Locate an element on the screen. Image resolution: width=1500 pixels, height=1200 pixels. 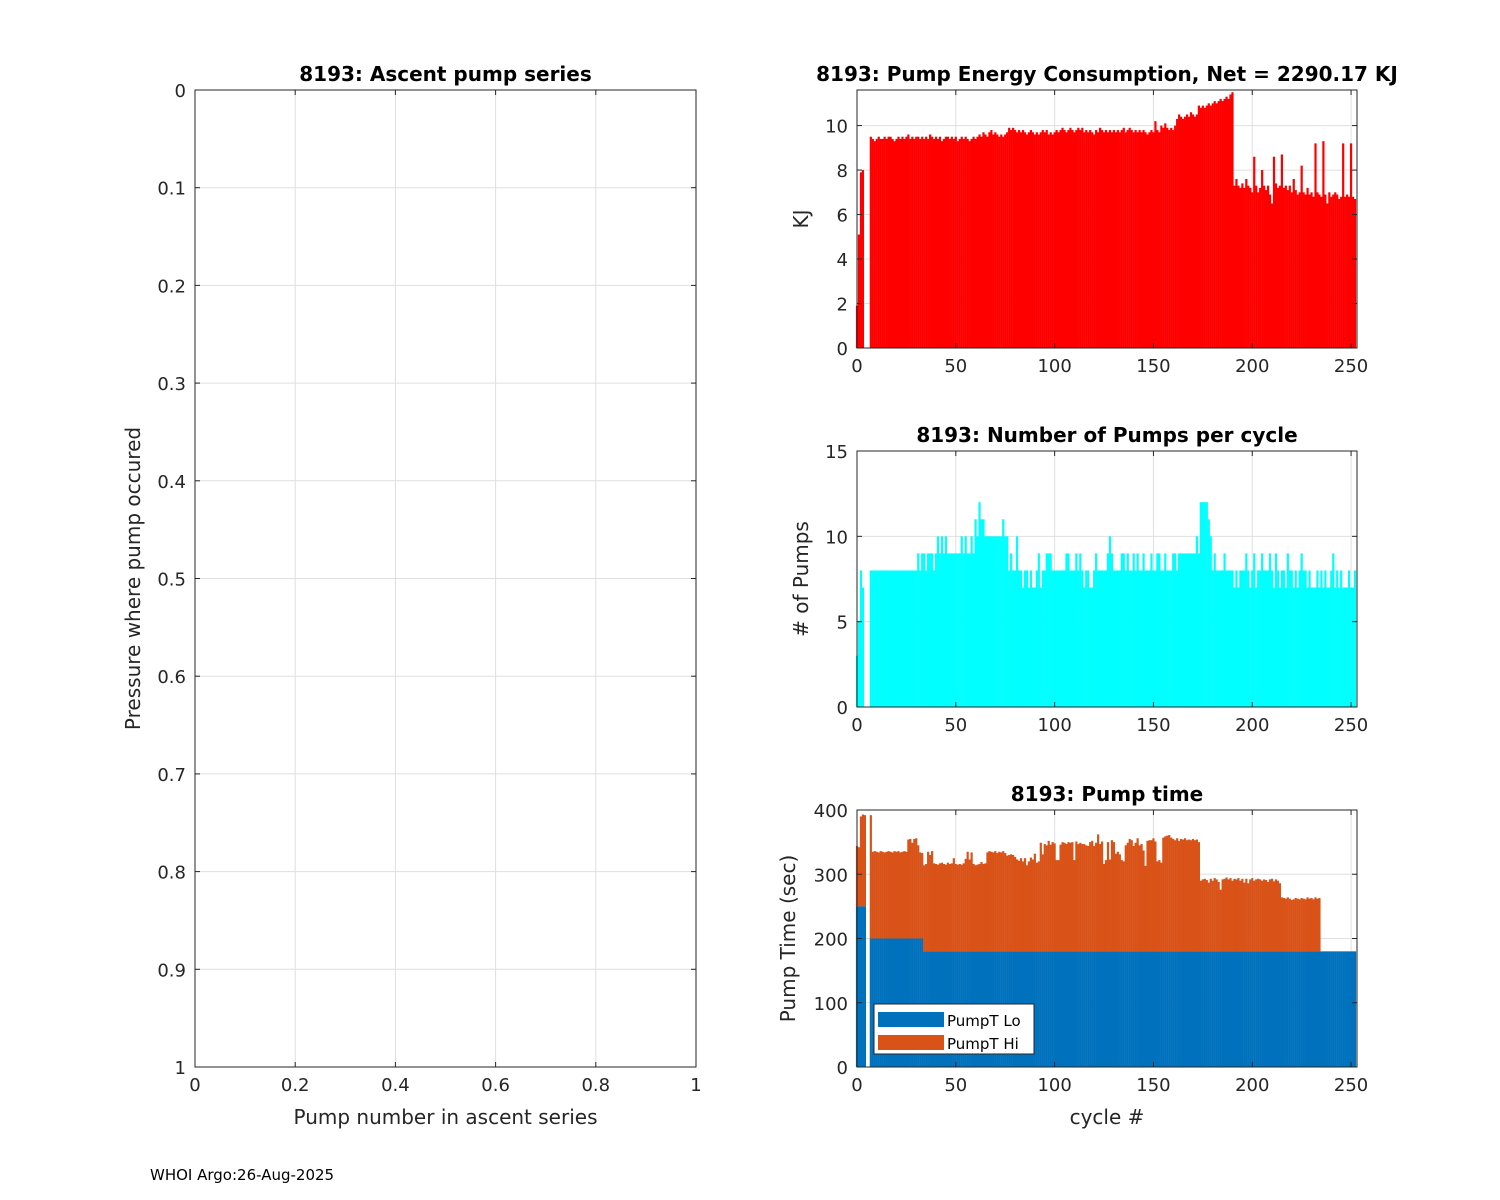
x-tick-label: 100 is located at coordinates (1054, 1085).